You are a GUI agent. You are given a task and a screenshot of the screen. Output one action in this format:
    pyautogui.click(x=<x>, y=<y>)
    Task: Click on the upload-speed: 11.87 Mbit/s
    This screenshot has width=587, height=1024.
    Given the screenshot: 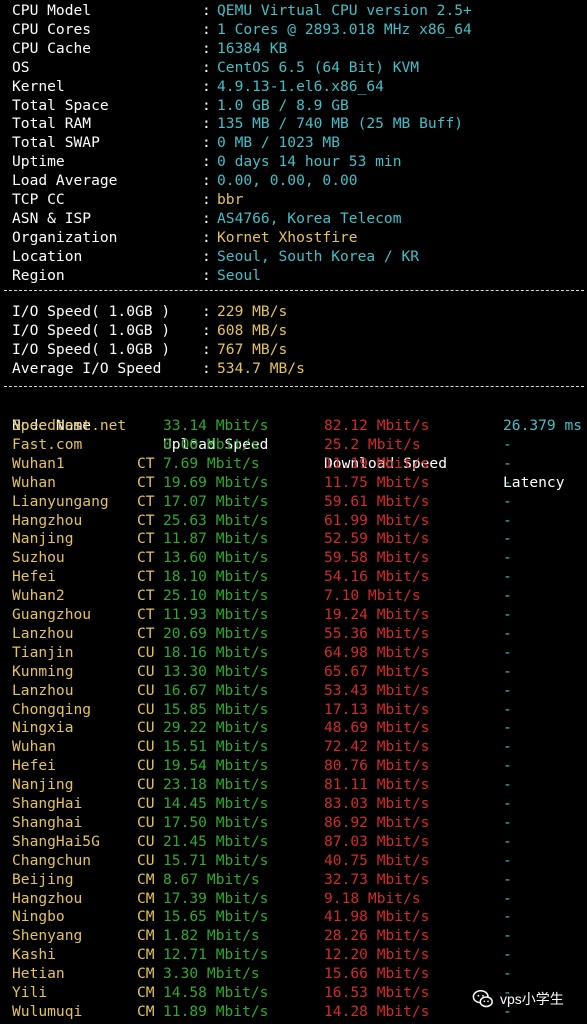 What is the action you would take?
    pyautogui.click(x=216, y=539)
    